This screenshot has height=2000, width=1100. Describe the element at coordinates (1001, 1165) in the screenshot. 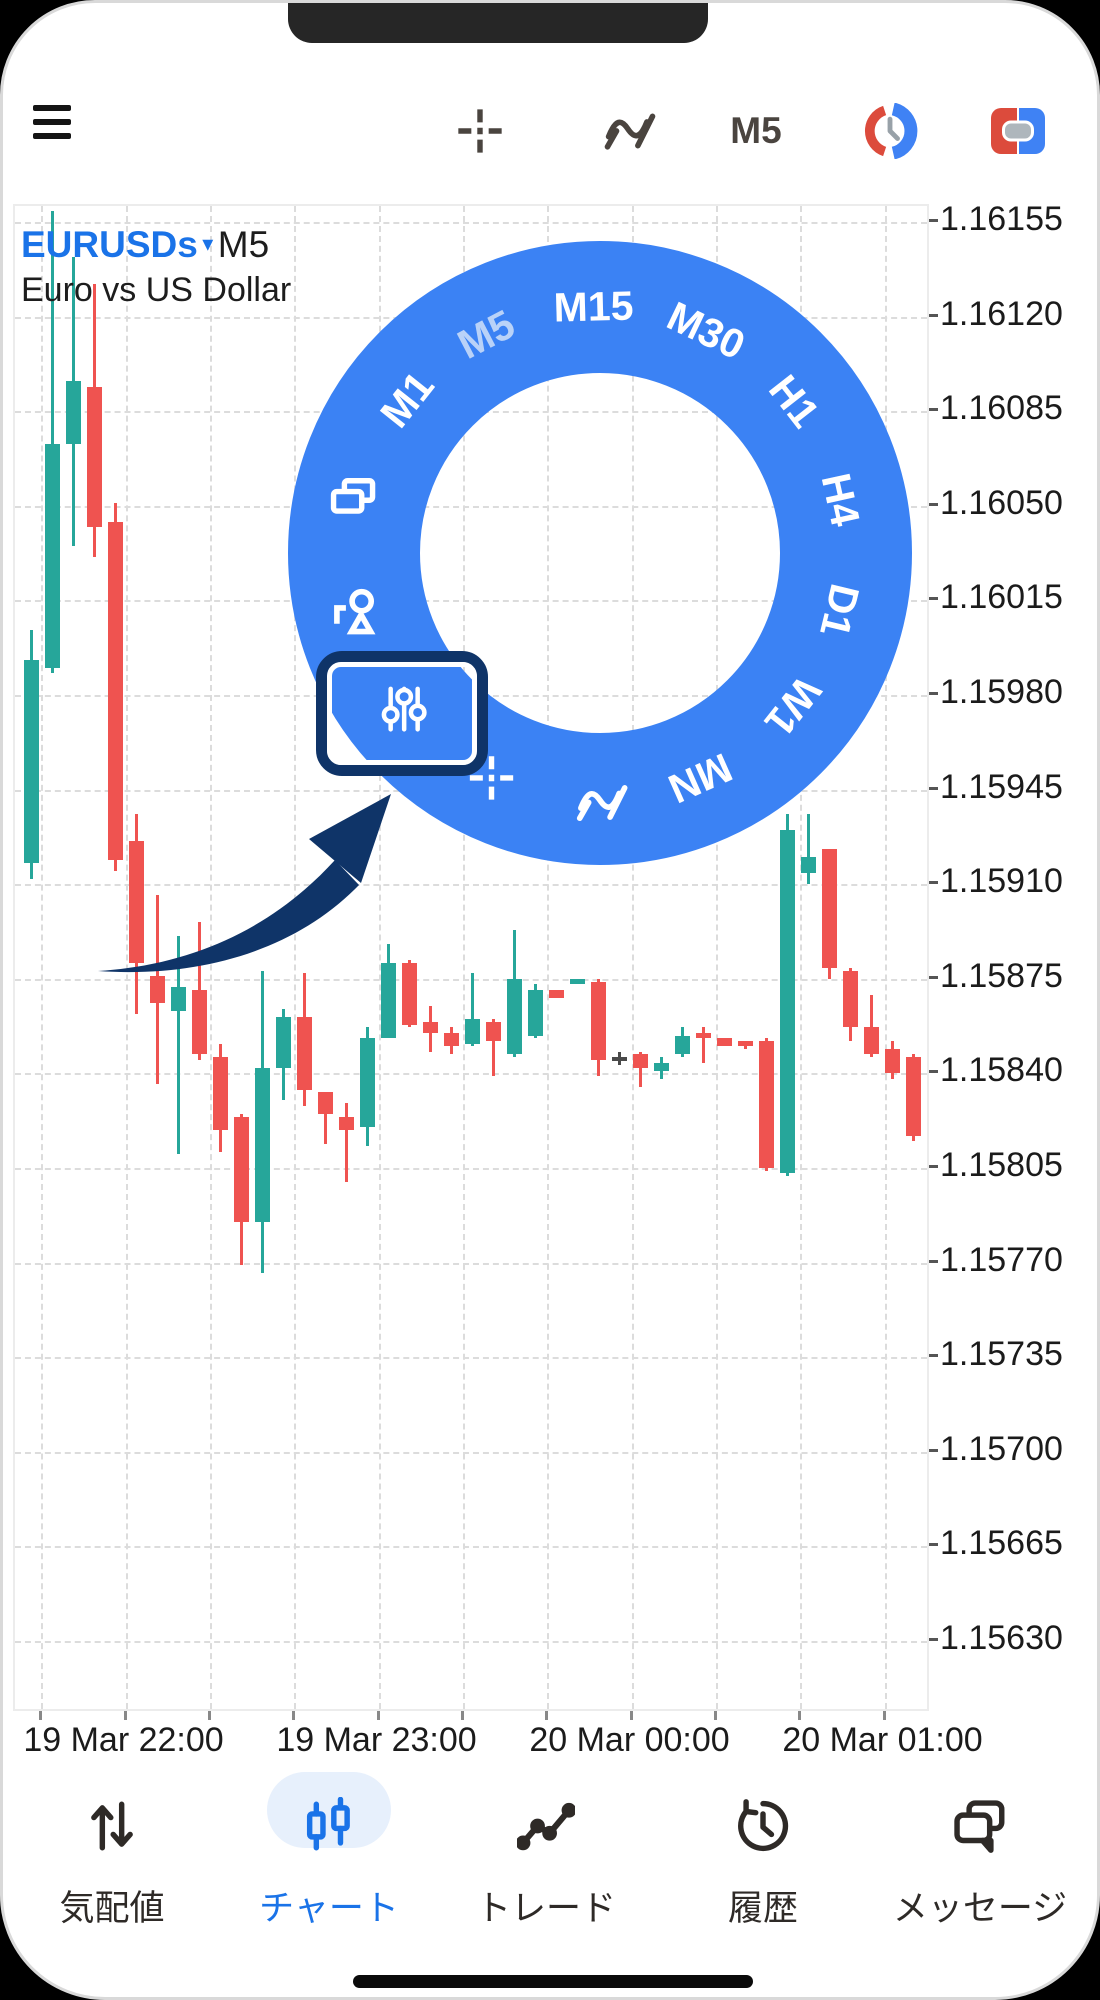

I see `price-label: 1.15805` at that location.